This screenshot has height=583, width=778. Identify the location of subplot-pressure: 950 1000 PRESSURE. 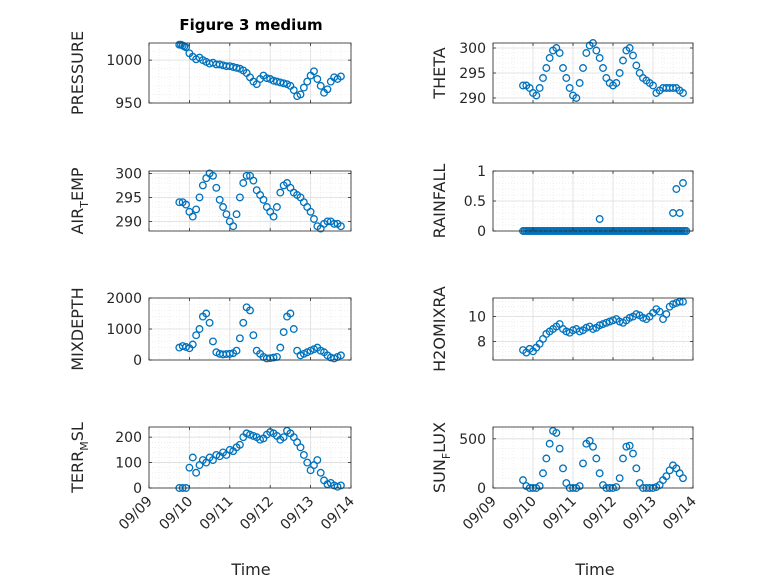
(210, 73).